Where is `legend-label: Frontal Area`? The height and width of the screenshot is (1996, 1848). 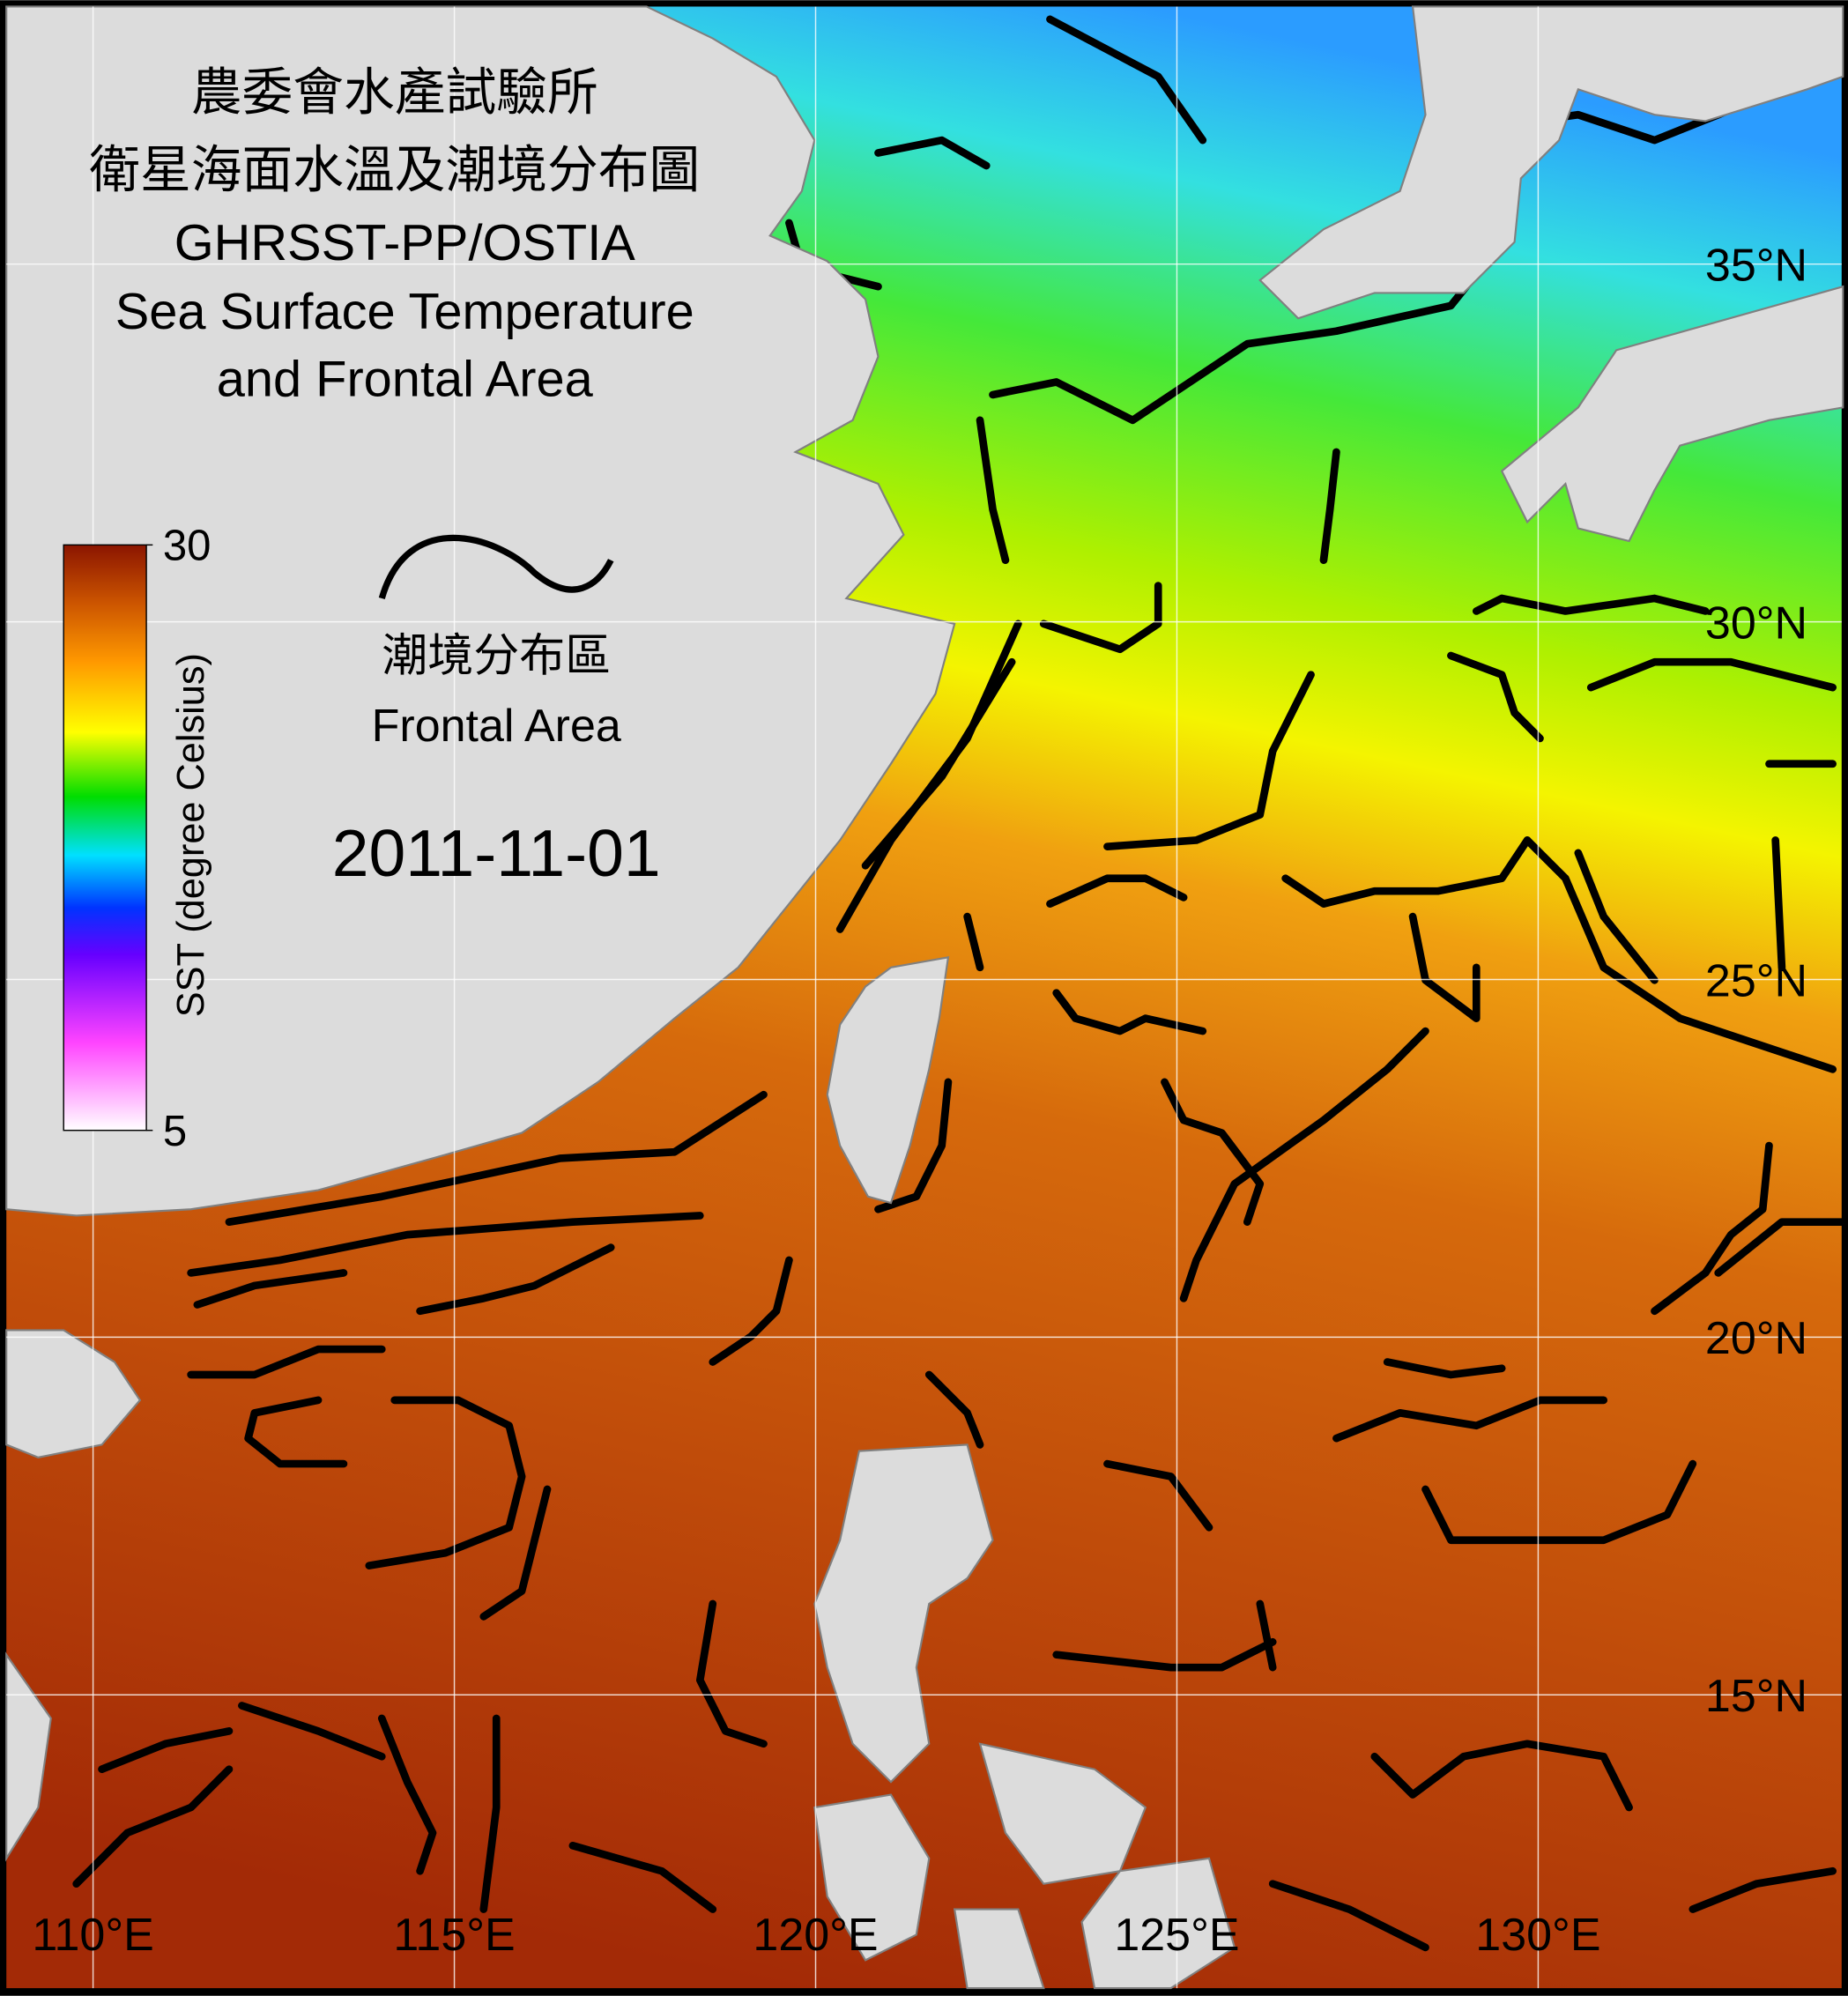 legend-label: Frontal Area is located at coordinates (496, 726).